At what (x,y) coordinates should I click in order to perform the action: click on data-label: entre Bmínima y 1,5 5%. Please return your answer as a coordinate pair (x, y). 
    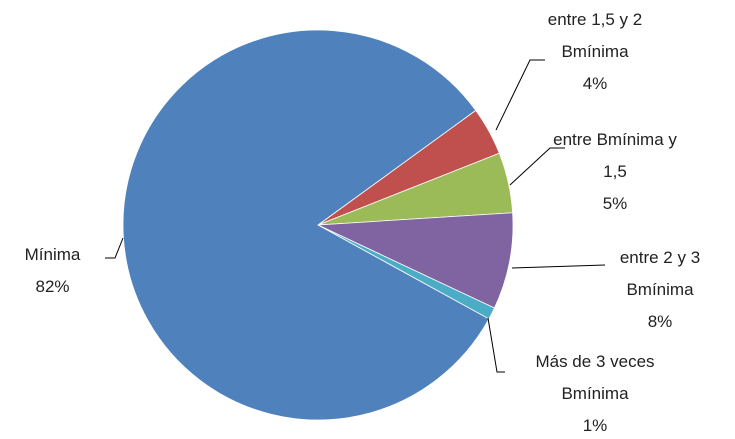
    Looking at the image, I should click on (615, 172).